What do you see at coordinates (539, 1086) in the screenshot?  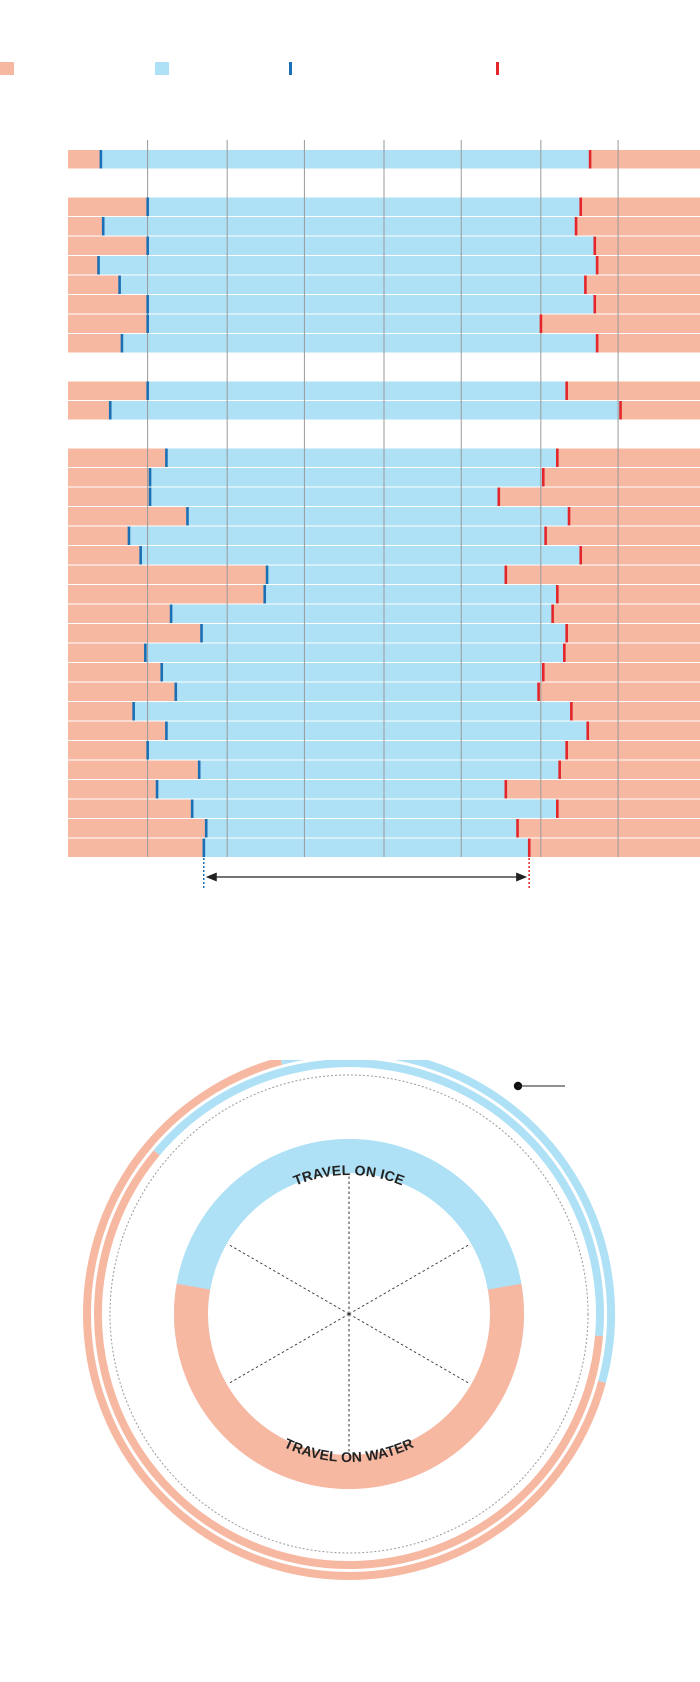 I see `ring-callouts` at bounding box center [539, 1086].